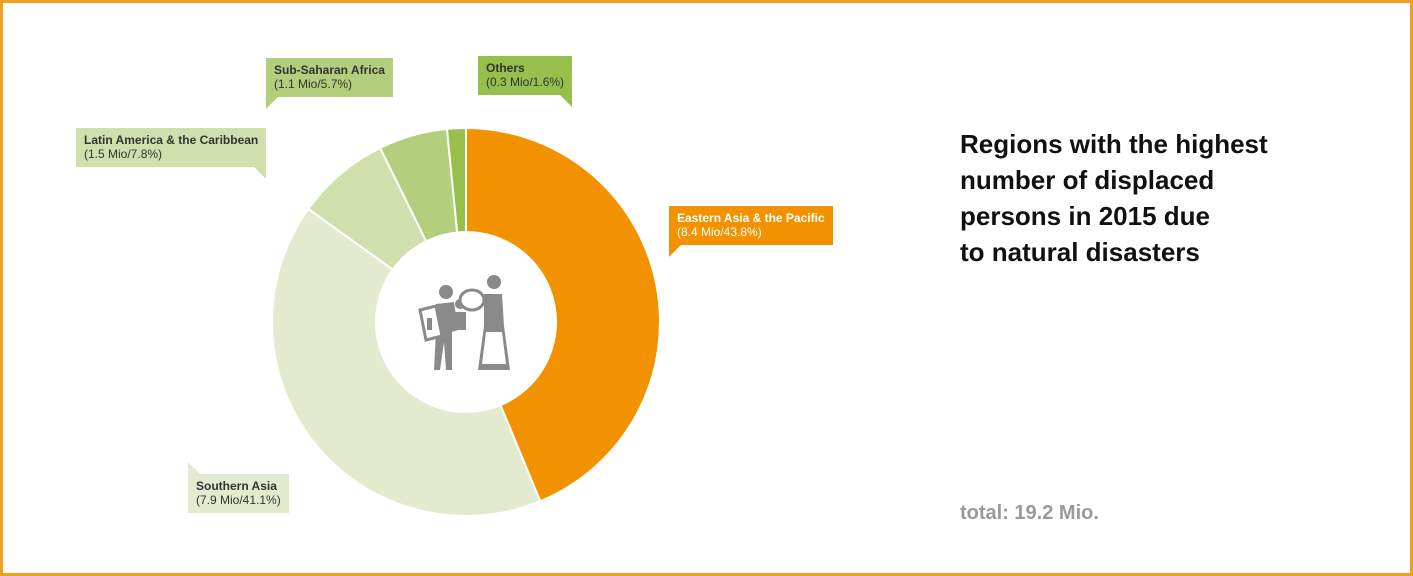  I want to click on chart-title-line: to natural disasters, so click(1080, 252).